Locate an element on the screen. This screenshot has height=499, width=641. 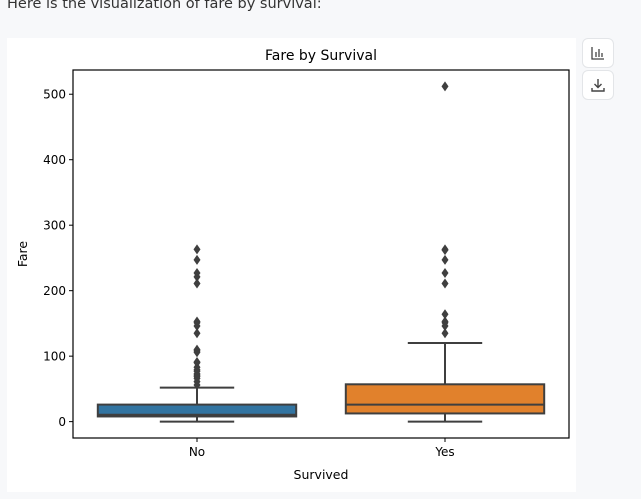
x-tick-label: No is located at coordinates (197, 452).